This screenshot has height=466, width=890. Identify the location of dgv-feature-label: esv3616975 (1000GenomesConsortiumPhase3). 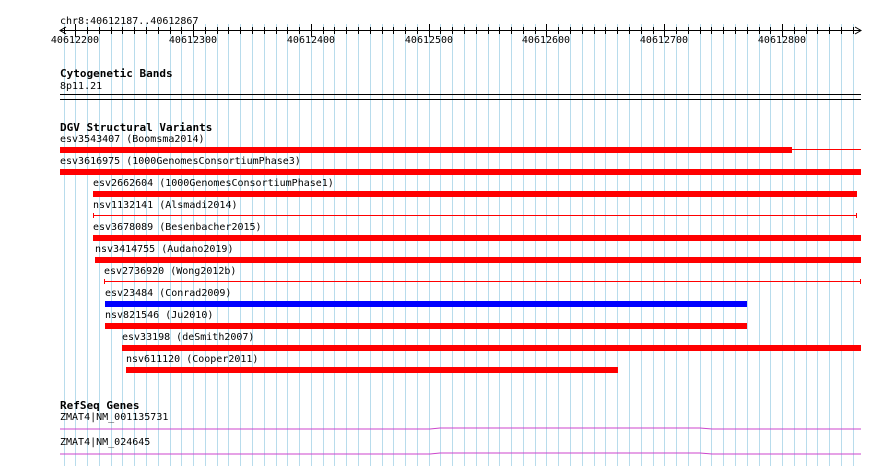
(180, 161).